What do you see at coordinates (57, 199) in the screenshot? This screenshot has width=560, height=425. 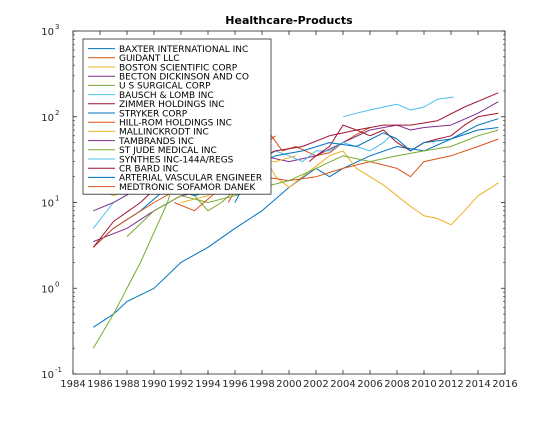 I see `y-tick-exponent: 1` at bounding box center [57, 199].